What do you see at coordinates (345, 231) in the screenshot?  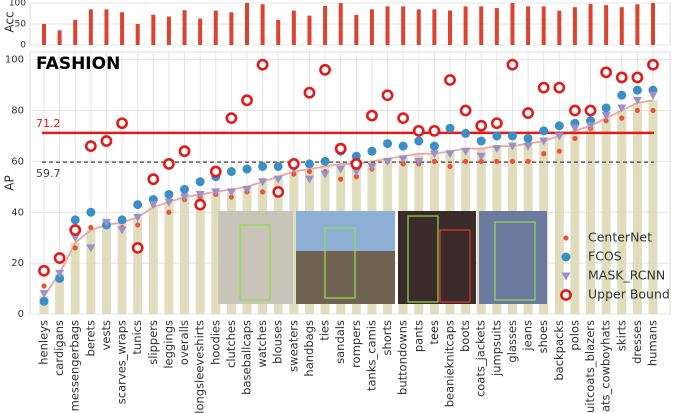 I see `sky` at bounding box center [345, 231].